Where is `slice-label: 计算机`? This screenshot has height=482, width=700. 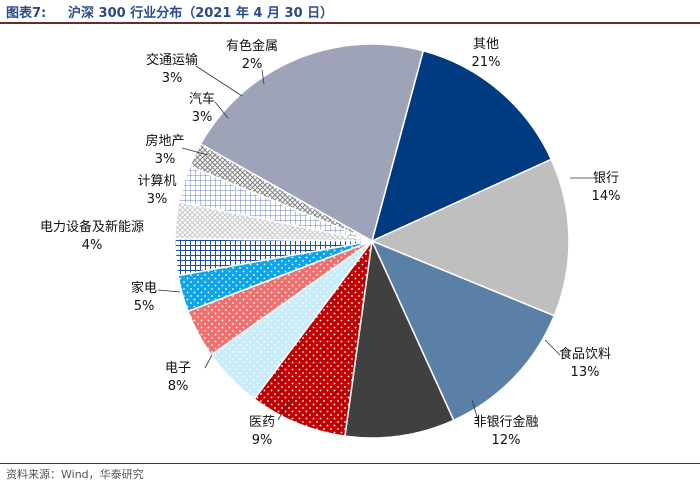
slice-label: 计算机 is located at coordinates (156, 181).